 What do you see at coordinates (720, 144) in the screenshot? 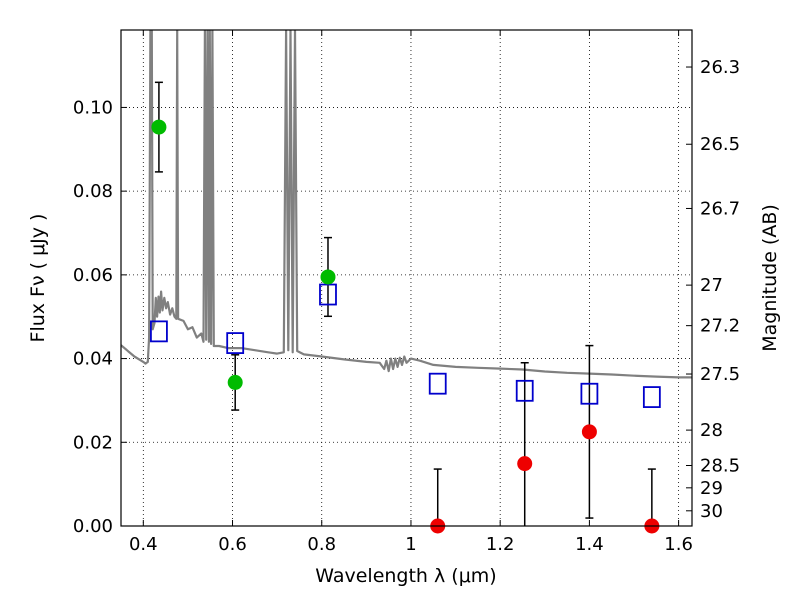
I see `y2-tick-label: 26.5` at bounding box center [720, 144].